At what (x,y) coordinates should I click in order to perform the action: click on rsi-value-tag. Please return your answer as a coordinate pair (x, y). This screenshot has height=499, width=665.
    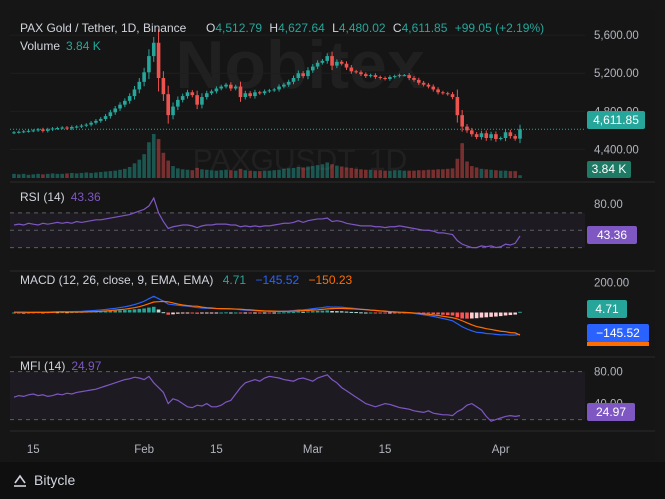
    Looking at the image, I should click on (612, 235).